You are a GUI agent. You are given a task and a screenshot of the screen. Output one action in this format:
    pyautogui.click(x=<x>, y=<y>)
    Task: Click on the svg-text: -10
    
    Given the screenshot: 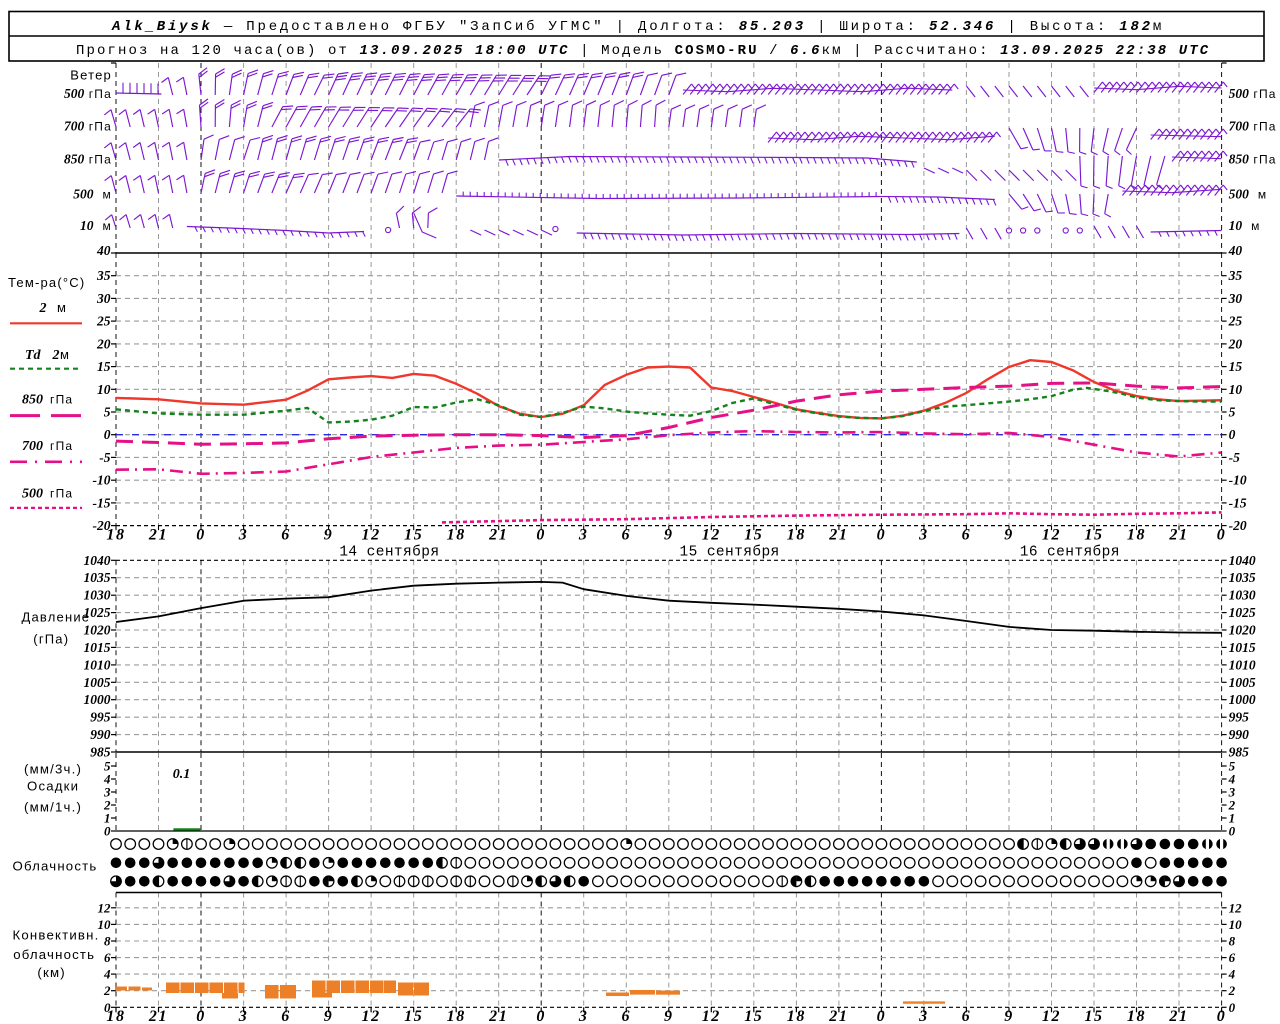 What is the action you would take?
    pyautogui.click(x=1238, y=480)
    